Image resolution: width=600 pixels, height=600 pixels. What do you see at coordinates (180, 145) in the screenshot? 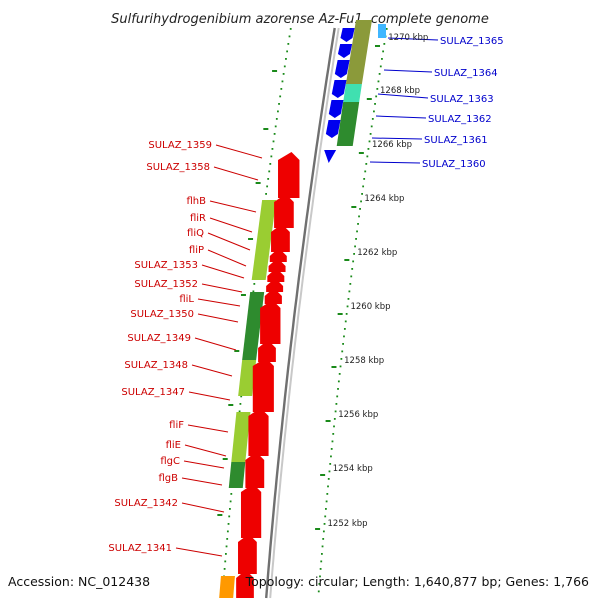
I see `reverse-gene-label: SULAZ_1359` at bounding box center [180, 145].